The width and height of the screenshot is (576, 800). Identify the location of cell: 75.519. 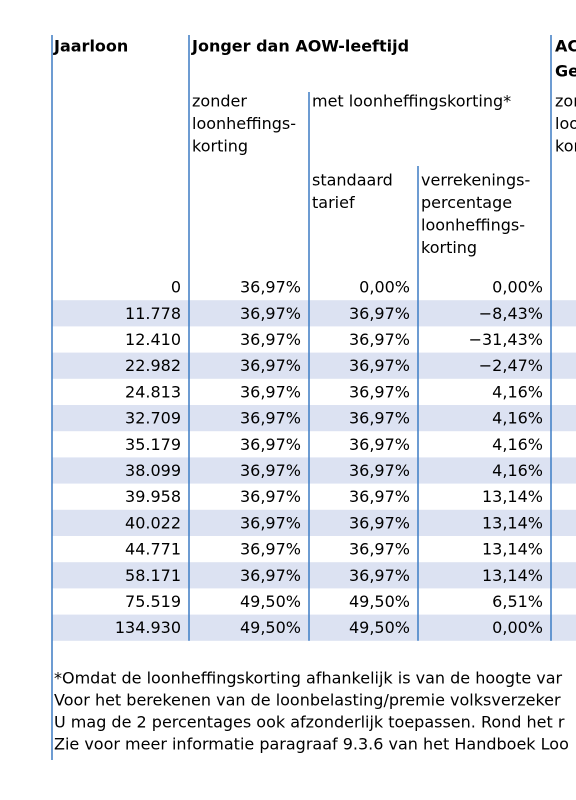
(153, 601).